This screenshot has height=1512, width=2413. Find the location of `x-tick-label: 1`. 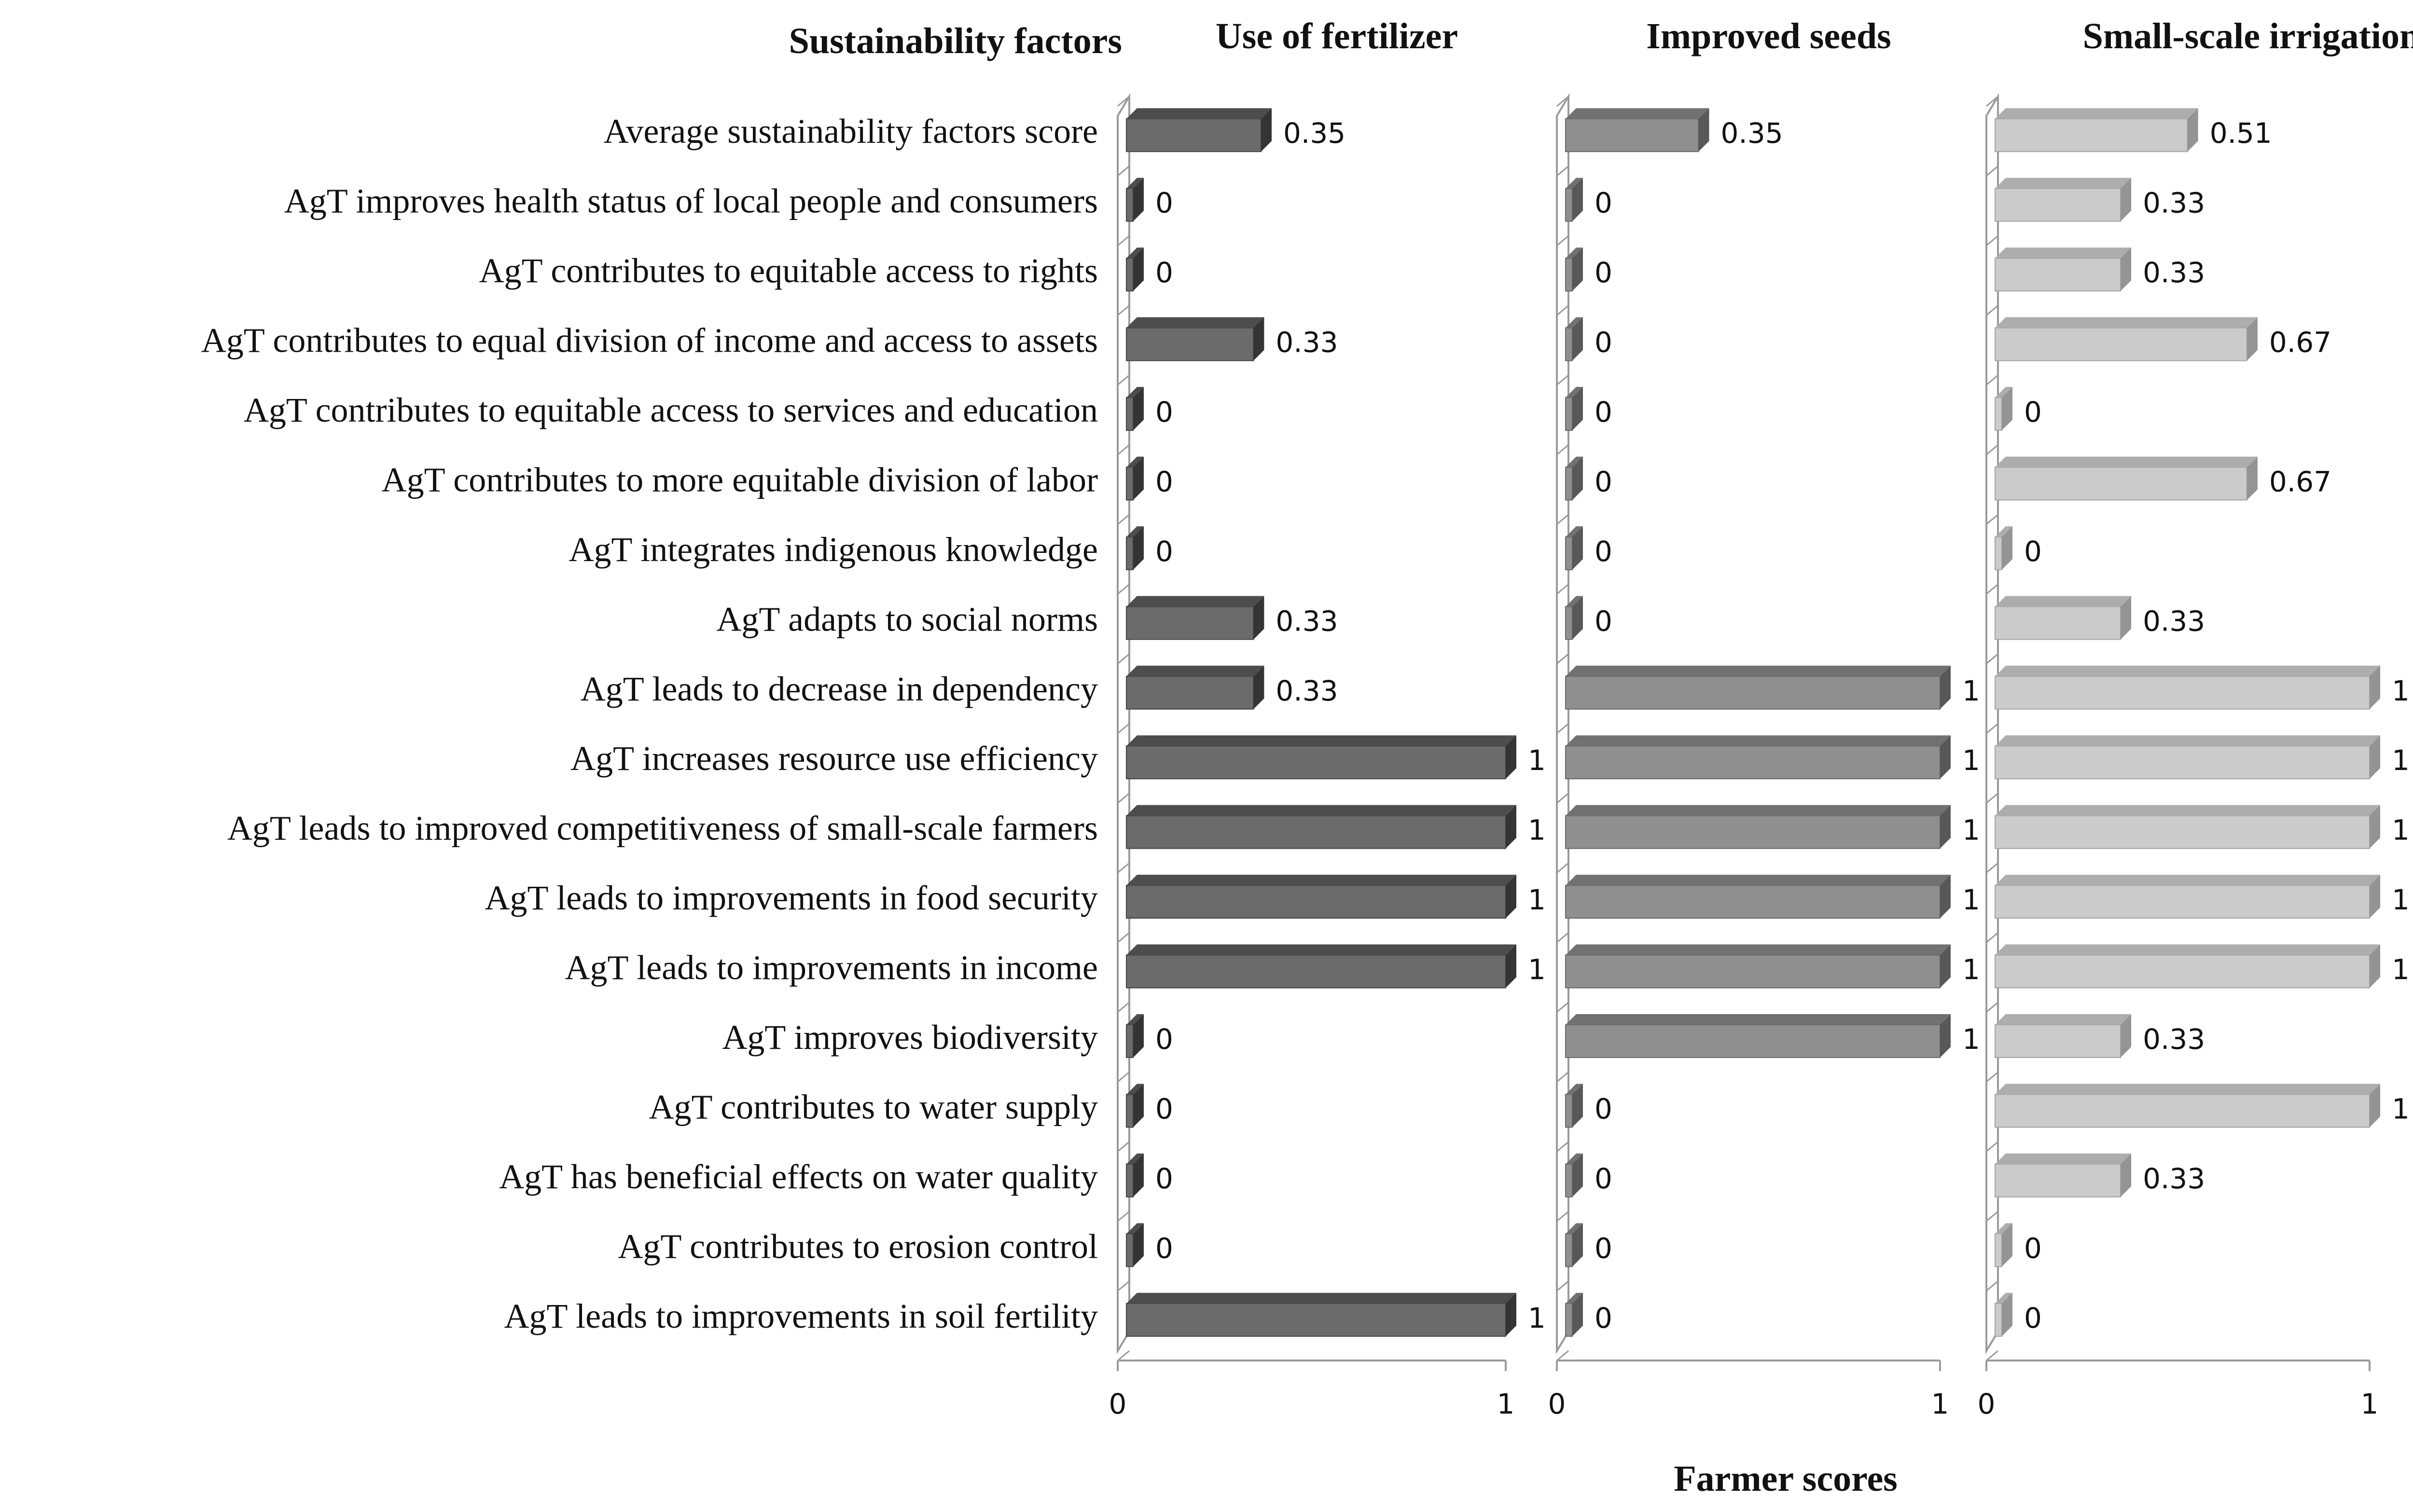

x-tick-label: 1 is located at coordinates (2370, 1404).